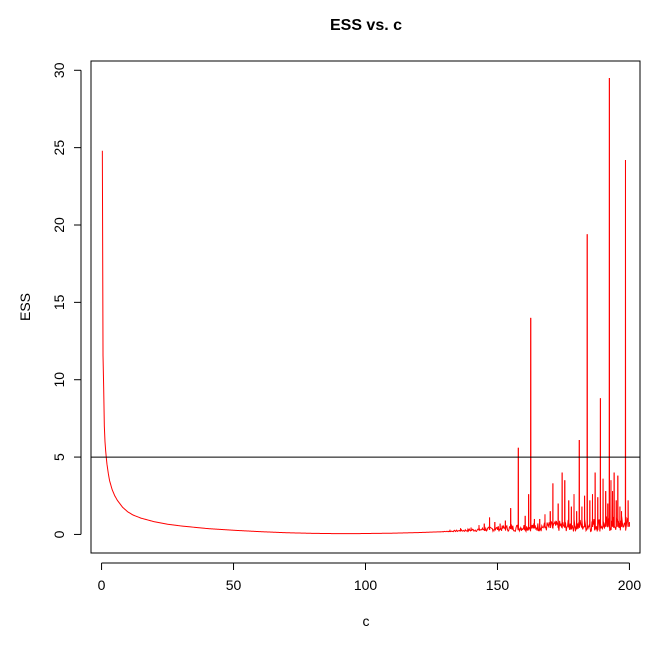 The height and width of the screenshot is (649, 654). Describe the element at coordinates (59, 534) in the screenshot. I see `y-tick-label: 0` at that location.